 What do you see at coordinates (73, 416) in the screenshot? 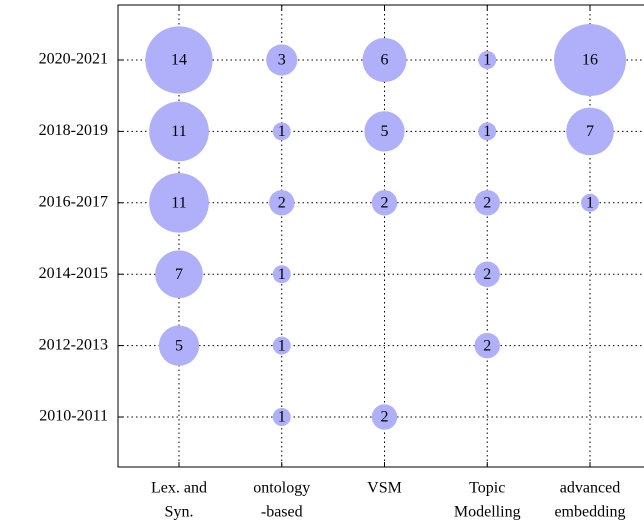
I see `y-tick-label: 2010-2011` at bounding box center [73, 416].